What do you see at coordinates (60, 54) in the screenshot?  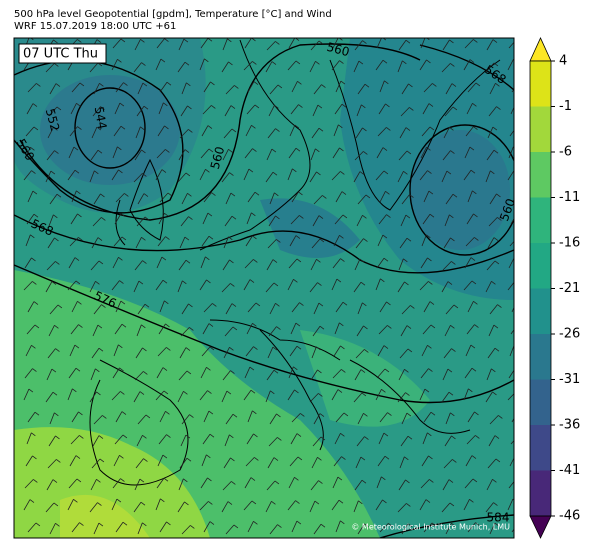 I see `time-label: 07 UTC Thu` at bounding box center [60, 54].